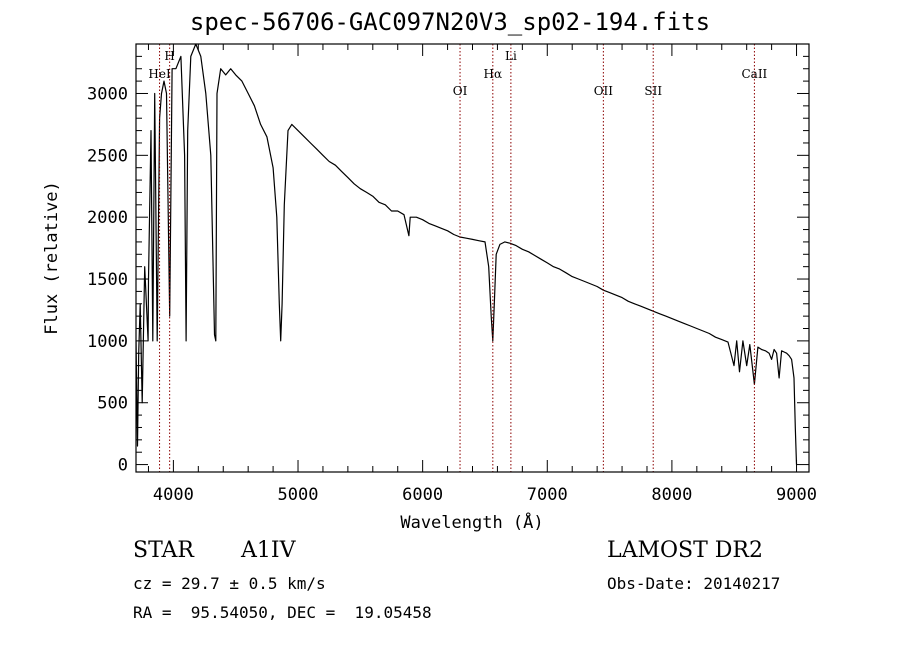 This screenshot has height=649, width=900. I want to click on x-tick-label: 4000, so click(173, 495).